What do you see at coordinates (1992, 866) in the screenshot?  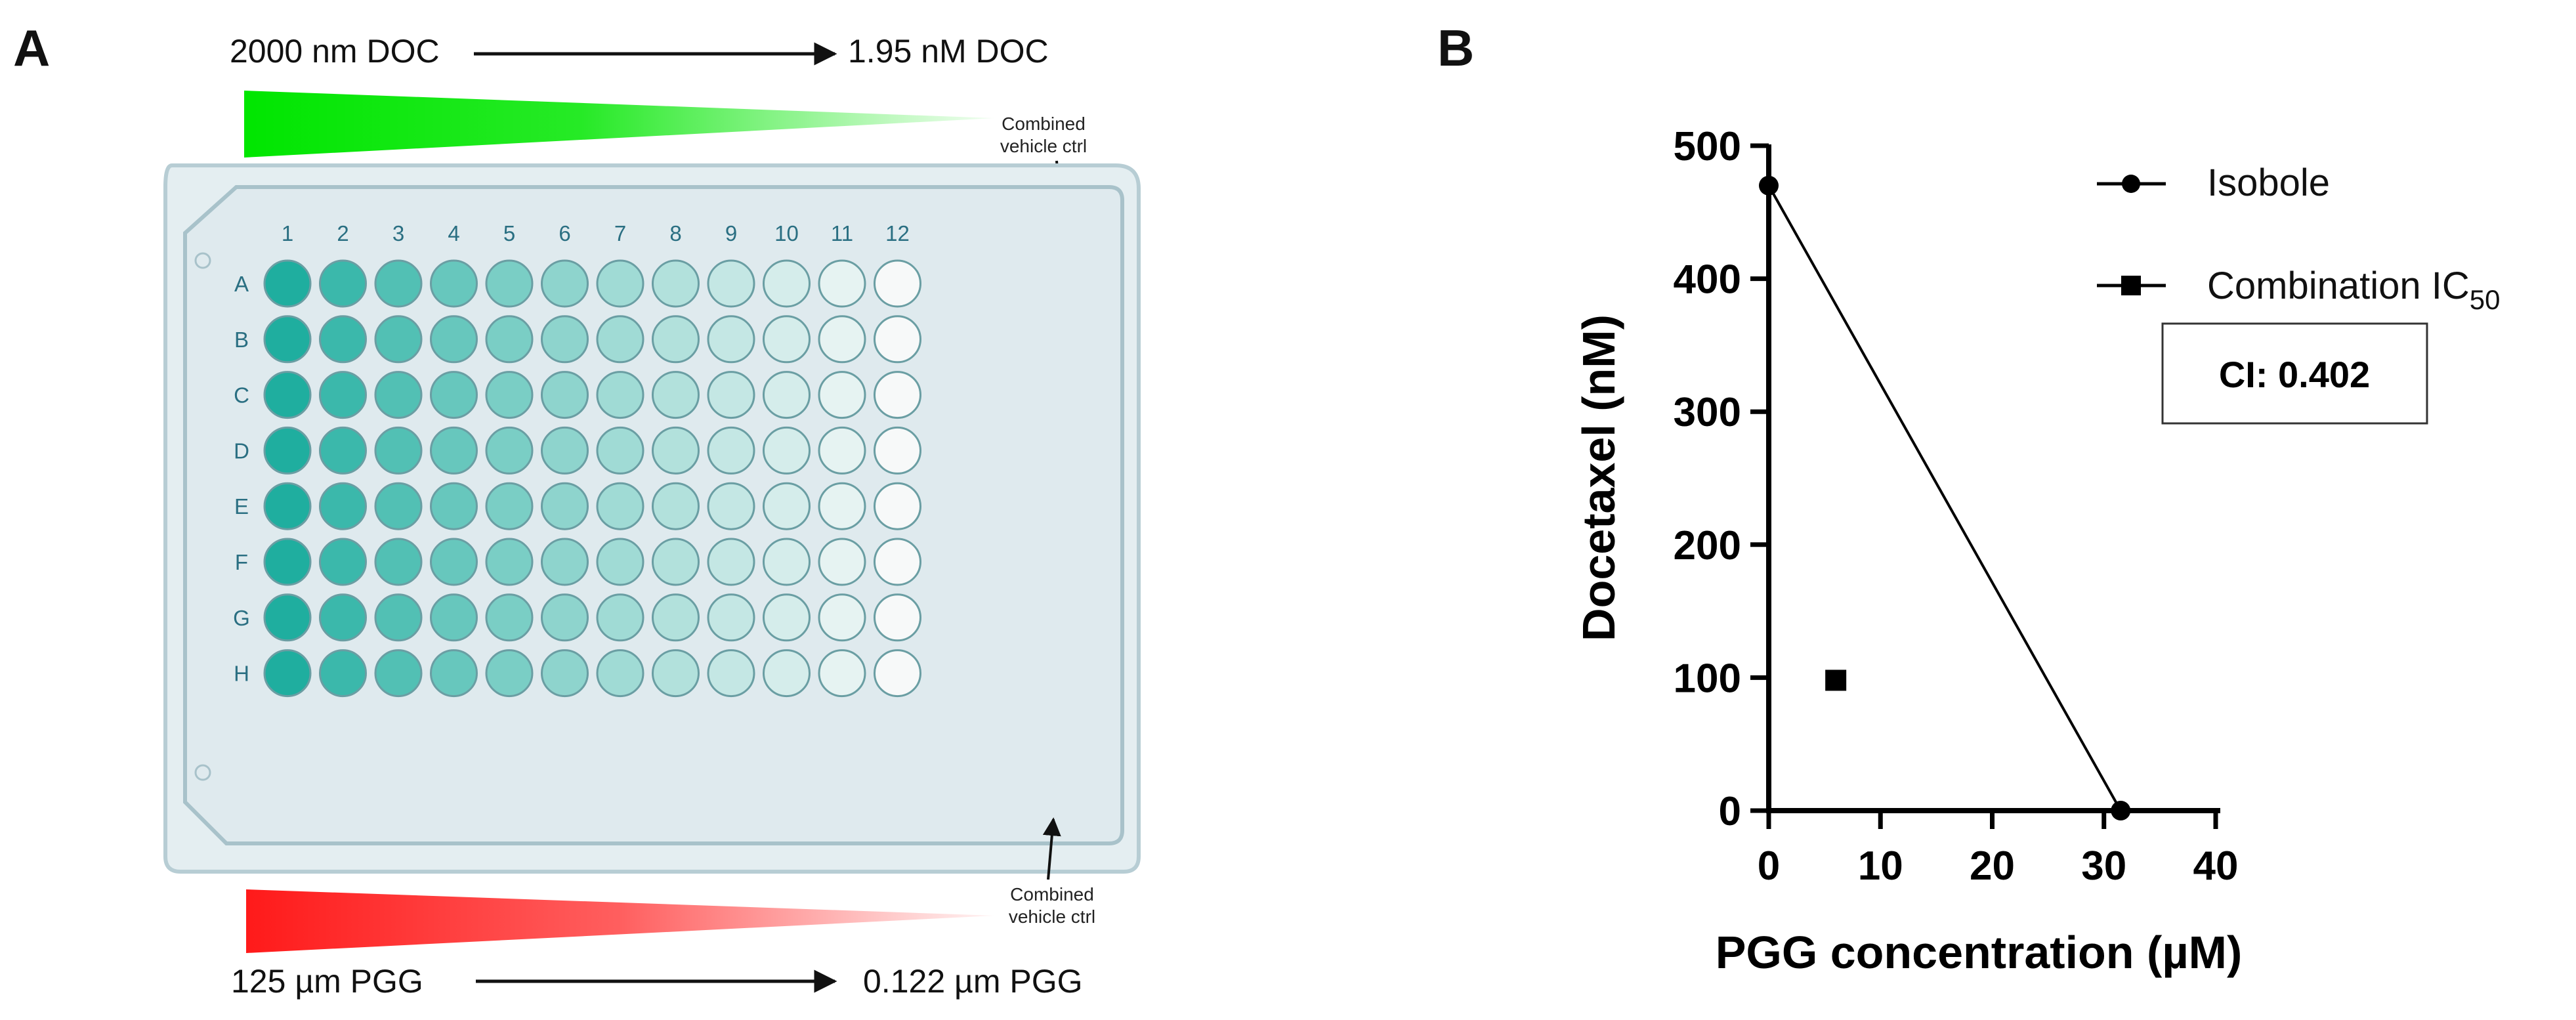 I see `x-tick-label-20: 20` at bounding box center [1992, 866].